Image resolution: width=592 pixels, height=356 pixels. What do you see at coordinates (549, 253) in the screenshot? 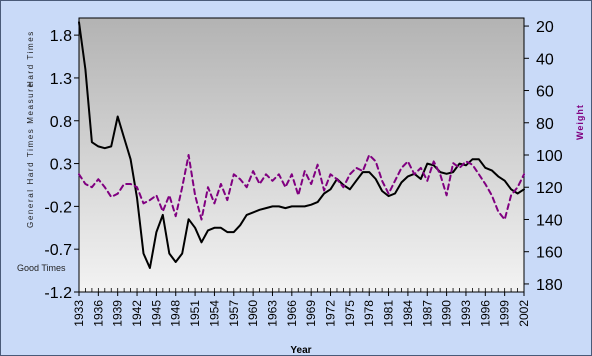
I see `right-tick-label: 160` at bounding box center [549, 253].